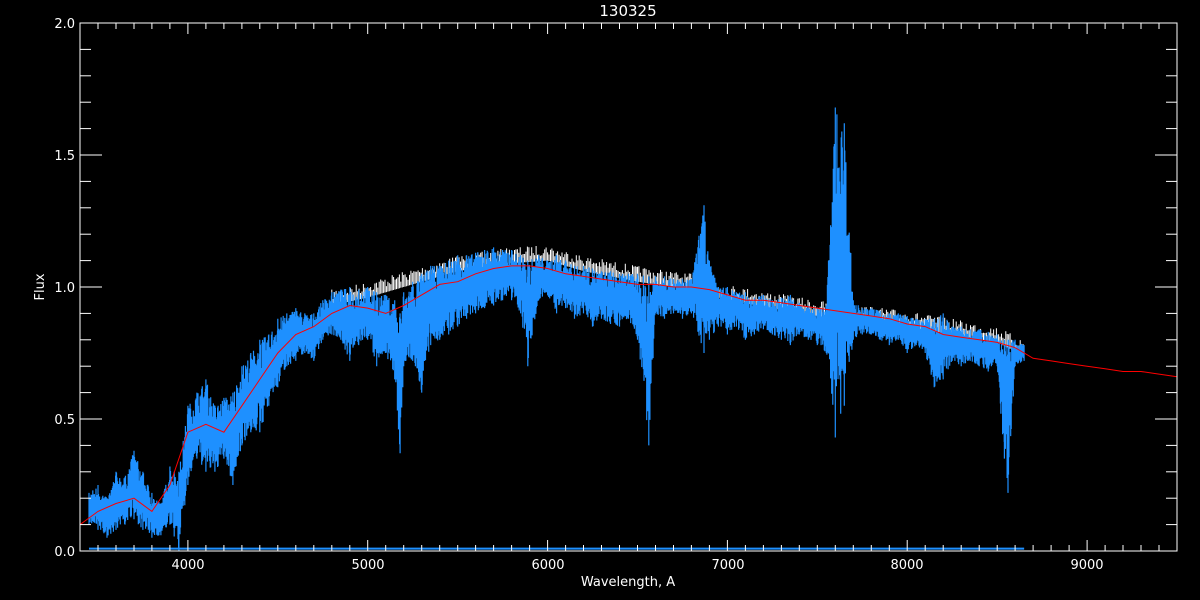 The height and width of the screenshot is (600, 1200). What do you see at coordinates (1086, 565) in the screenshot?
I see `x-tick-label: 9000` at bounding box center [1086, 565].